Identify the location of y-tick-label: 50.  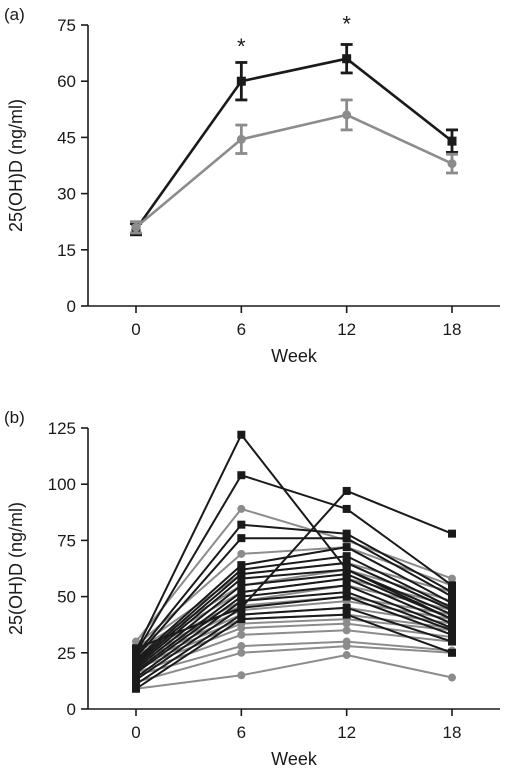
(66, 597).